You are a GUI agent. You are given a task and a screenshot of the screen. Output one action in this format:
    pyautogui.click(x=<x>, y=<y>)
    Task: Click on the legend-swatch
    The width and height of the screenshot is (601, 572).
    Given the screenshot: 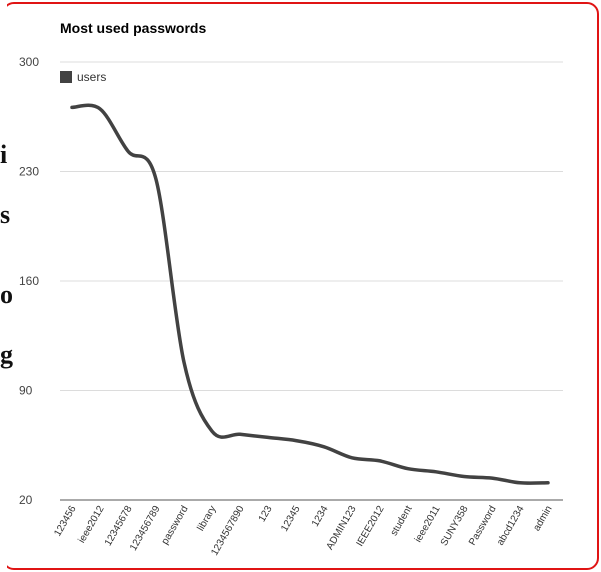 What is the action you would take?
    pyautogui.click(x=66, y=77)
    